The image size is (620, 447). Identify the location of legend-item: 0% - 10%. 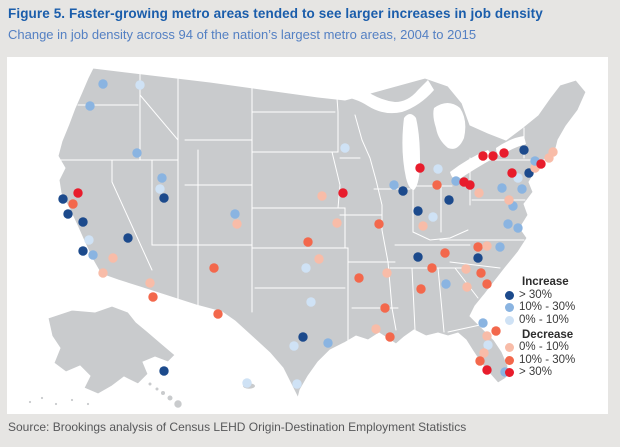
(559, 320).